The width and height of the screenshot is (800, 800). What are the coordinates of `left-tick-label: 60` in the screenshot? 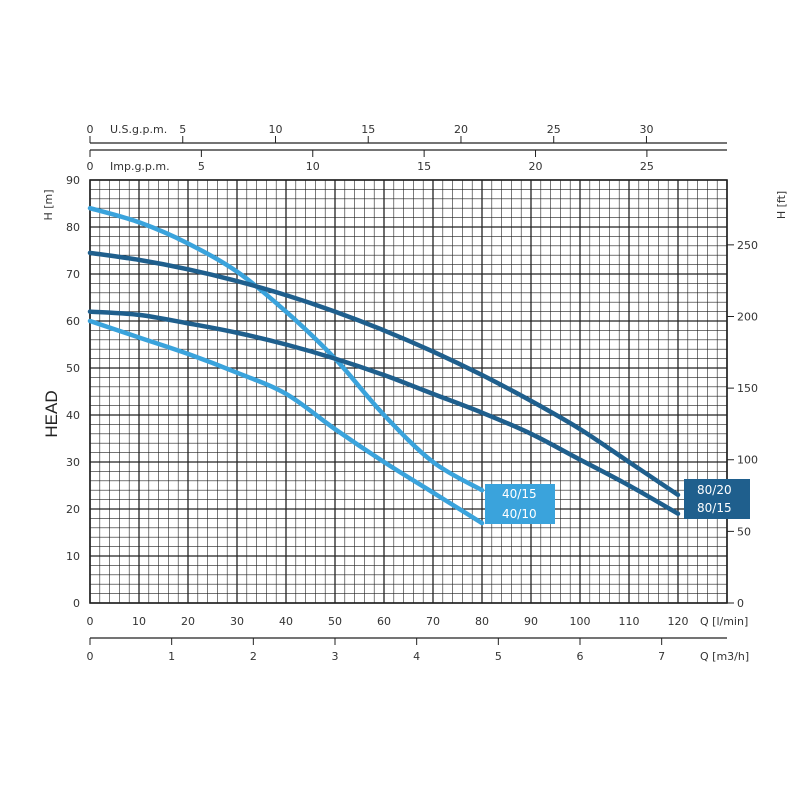 It's located at (73, 321).